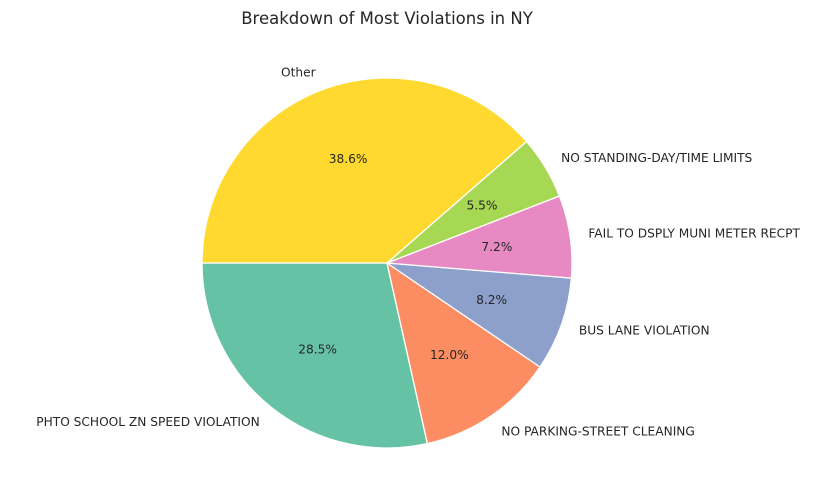 This screenshot has width=839, height=504. I want to click on pie-percent-label: 38.6%, so click(348, 159).